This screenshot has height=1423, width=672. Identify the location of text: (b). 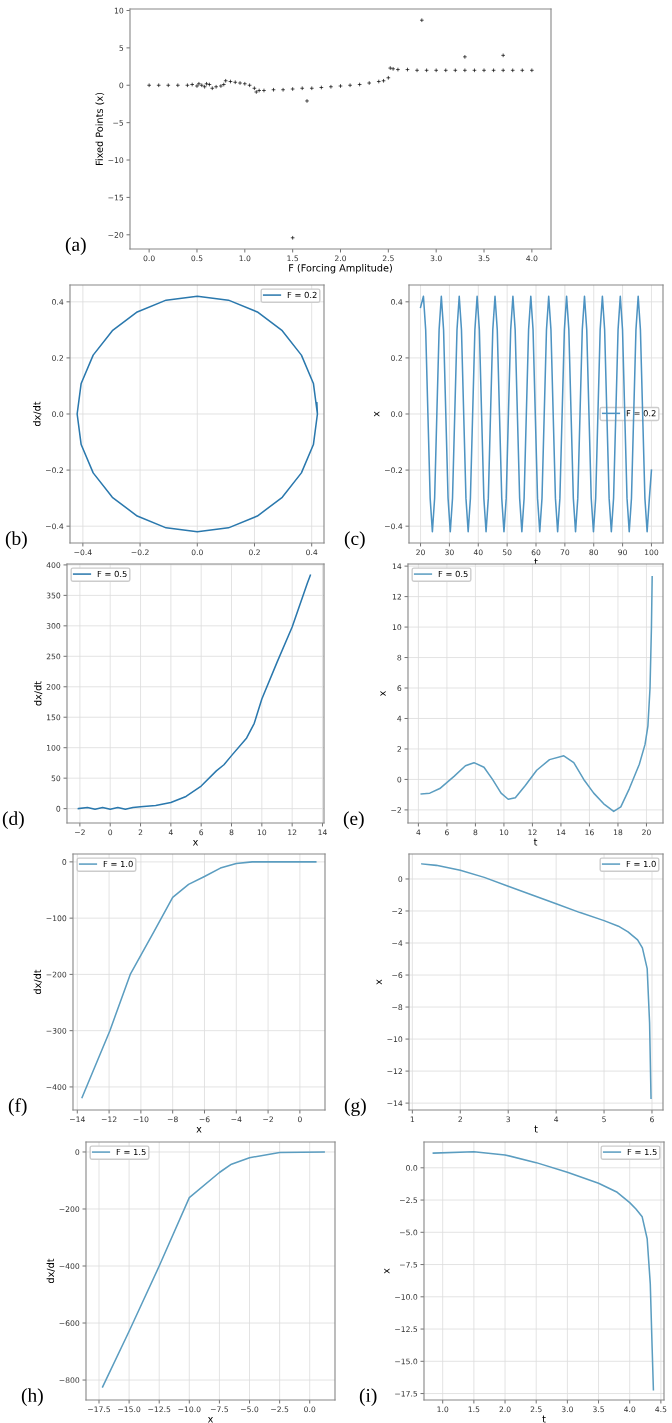
(16, 540).